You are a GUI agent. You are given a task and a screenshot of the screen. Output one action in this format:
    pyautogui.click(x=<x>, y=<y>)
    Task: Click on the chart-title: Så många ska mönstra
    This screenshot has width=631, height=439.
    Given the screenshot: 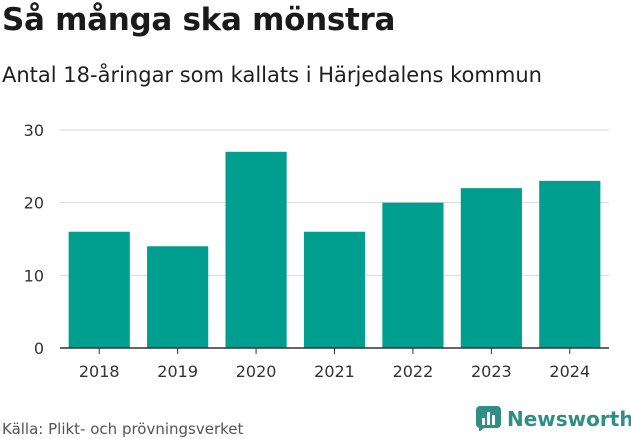 What is the action you would take?
    pyautogui.click(x=199, y=20)
    